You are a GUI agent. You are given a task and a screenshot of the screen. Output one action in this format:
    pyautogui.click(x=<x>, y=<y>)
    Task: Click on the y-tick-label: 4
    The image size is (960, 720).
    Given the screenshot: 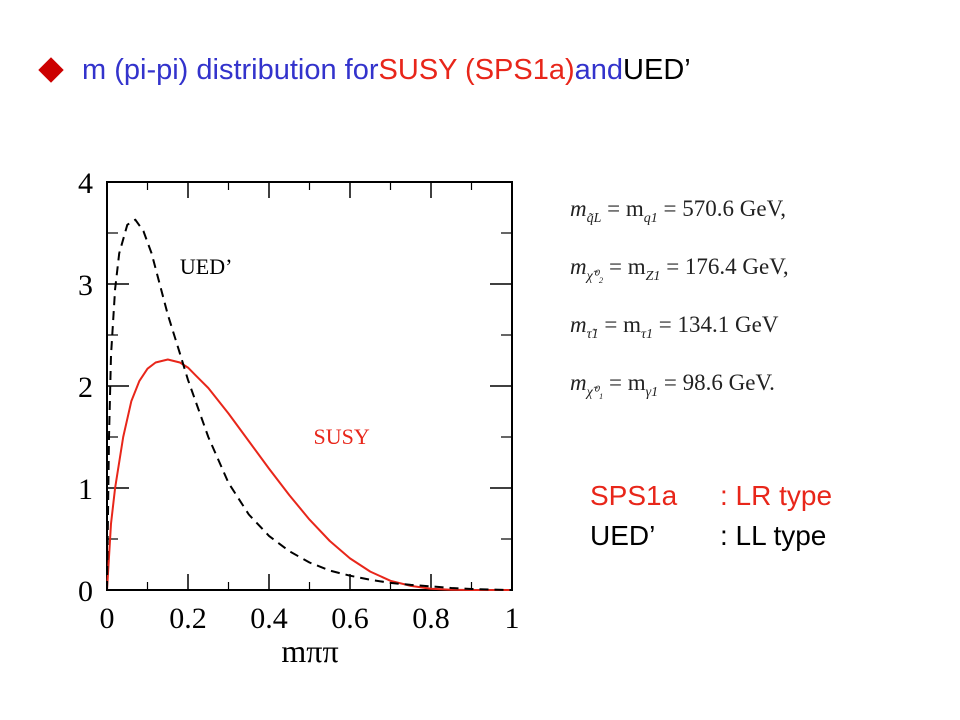 What is the action you would take?
    pyautogui.click(x=85, y=183)
    